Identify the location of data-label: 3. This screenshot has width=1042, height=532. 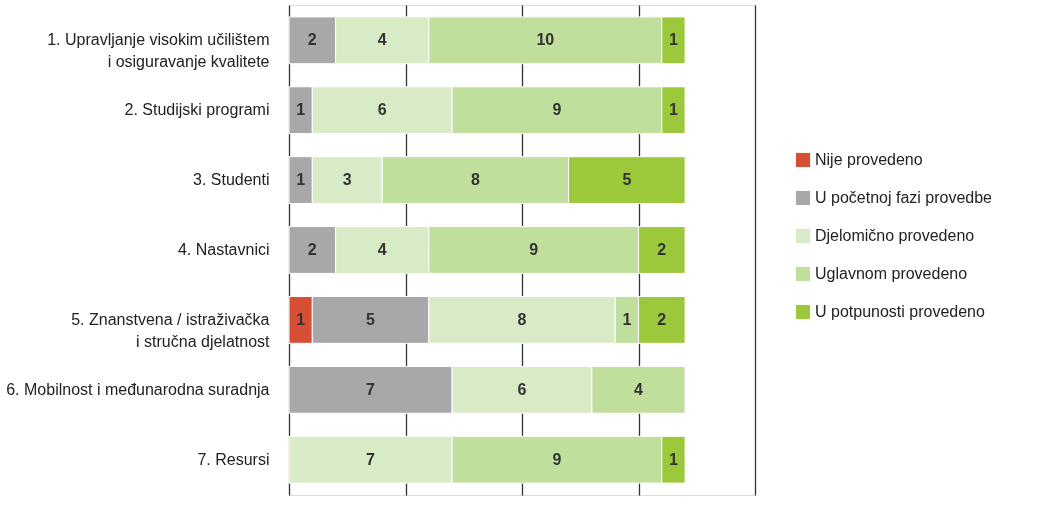
(347, 180).